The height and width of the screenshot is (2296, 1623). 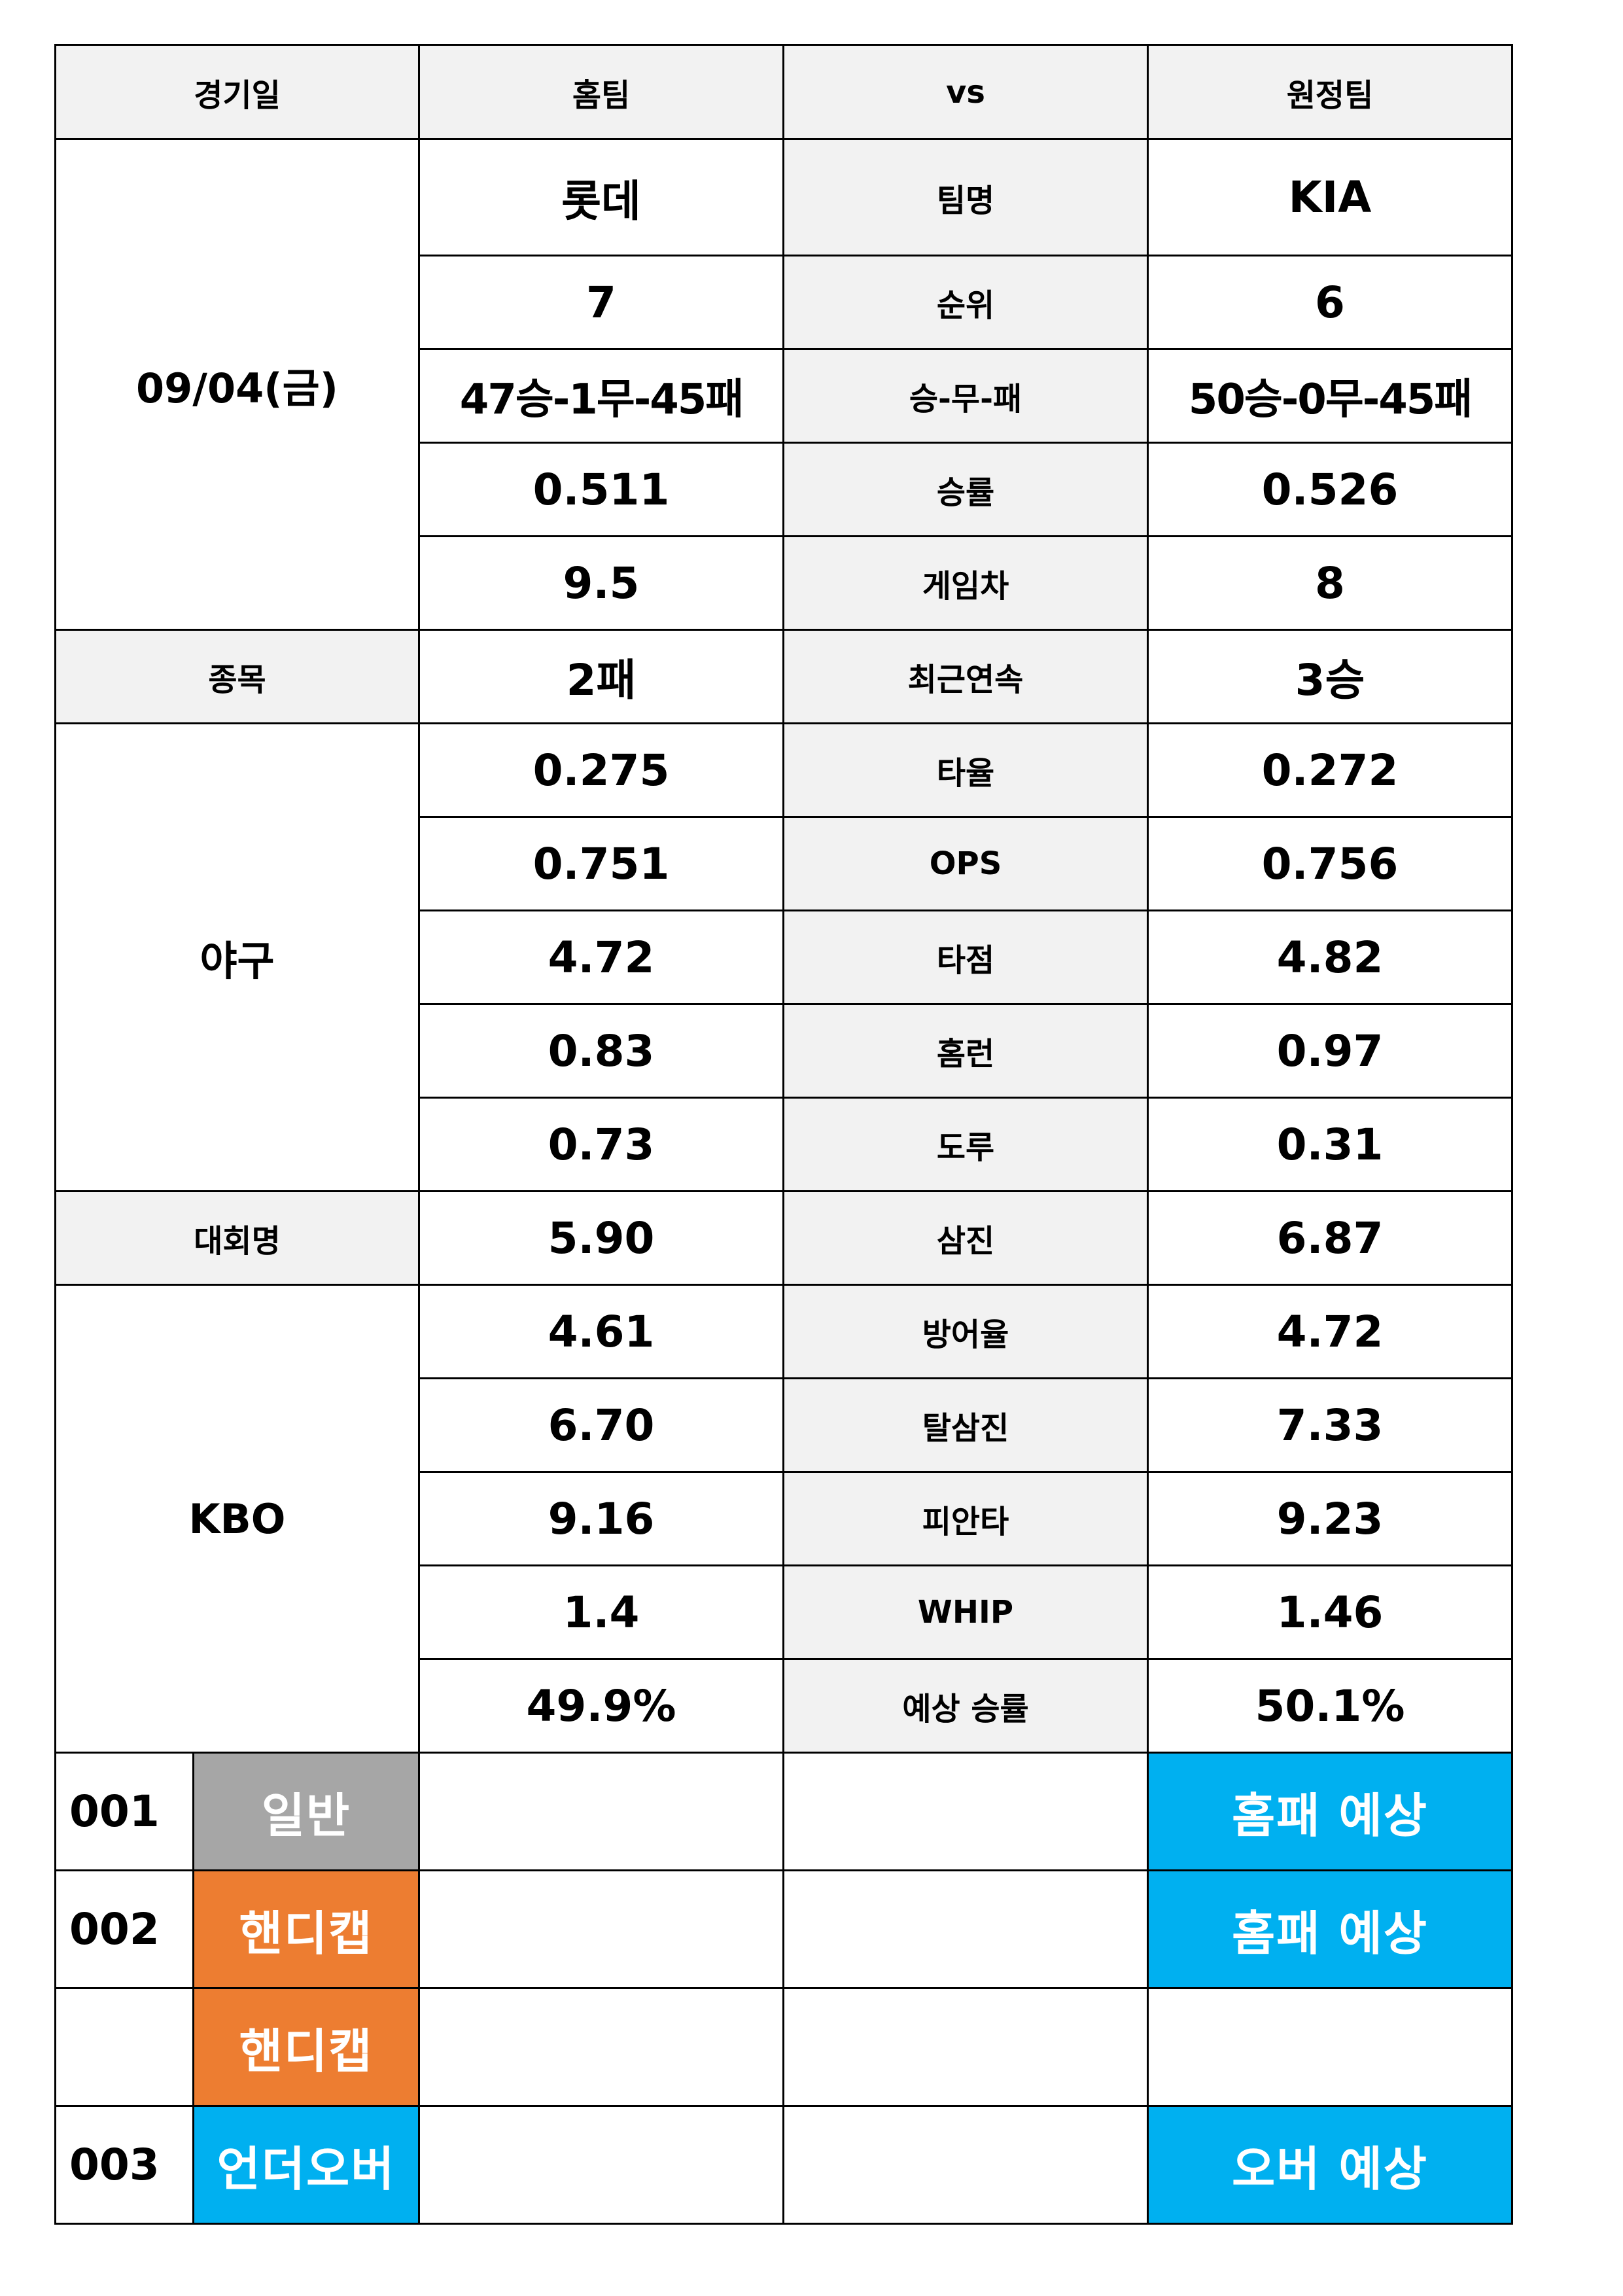 I want to click on sport-value: 야구, so click(x=237, y=957).